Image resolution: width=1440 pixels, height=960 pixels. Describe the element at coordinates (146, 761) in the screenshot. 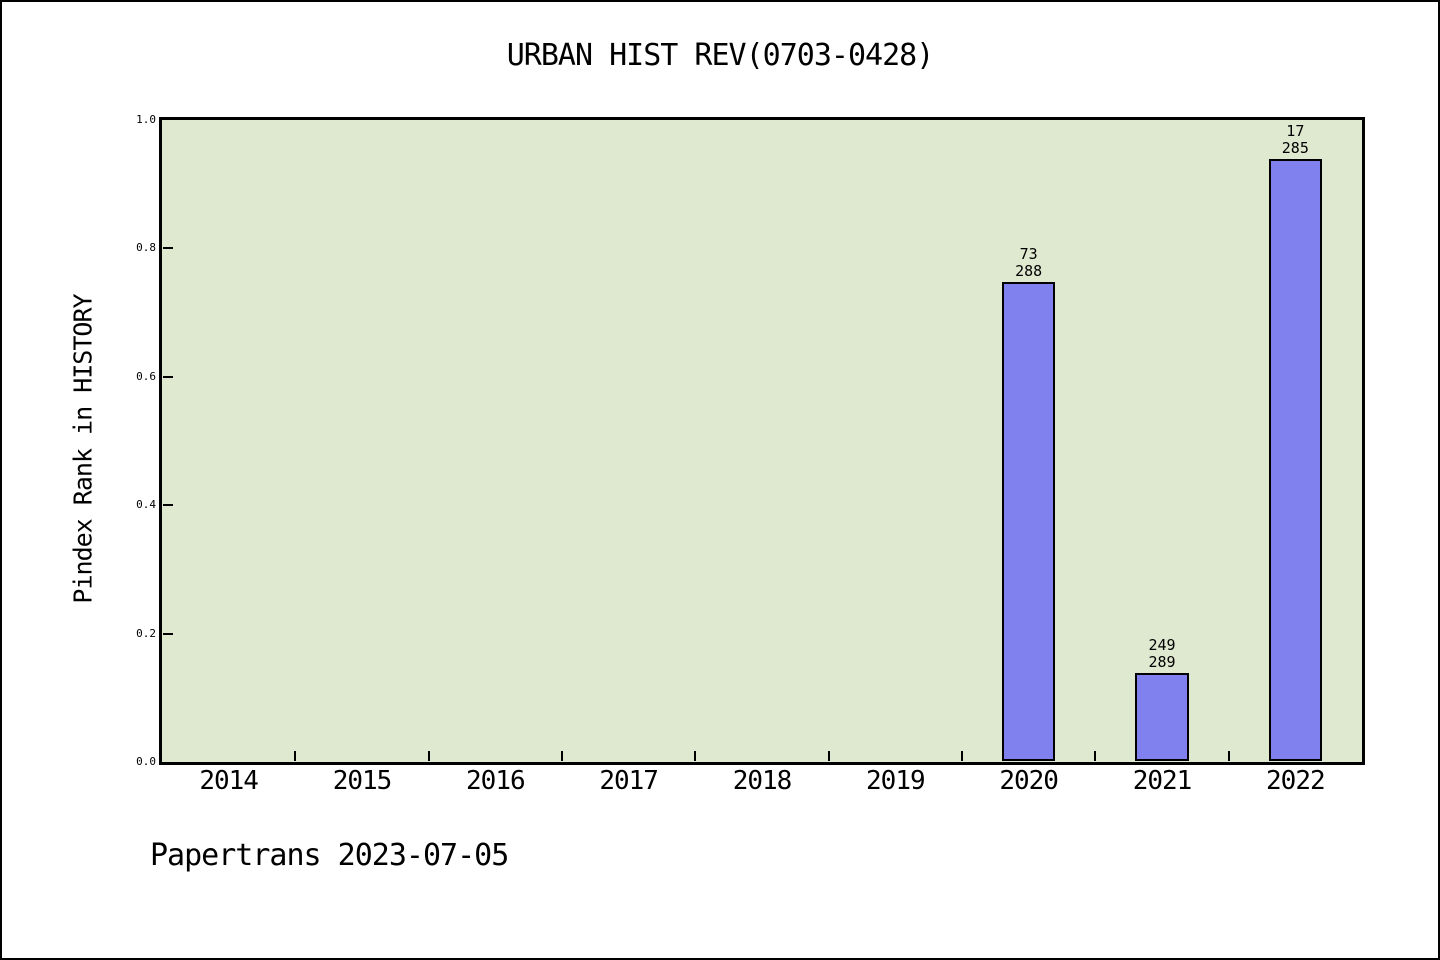

I see `y-tick-label: 0.0` at that location.